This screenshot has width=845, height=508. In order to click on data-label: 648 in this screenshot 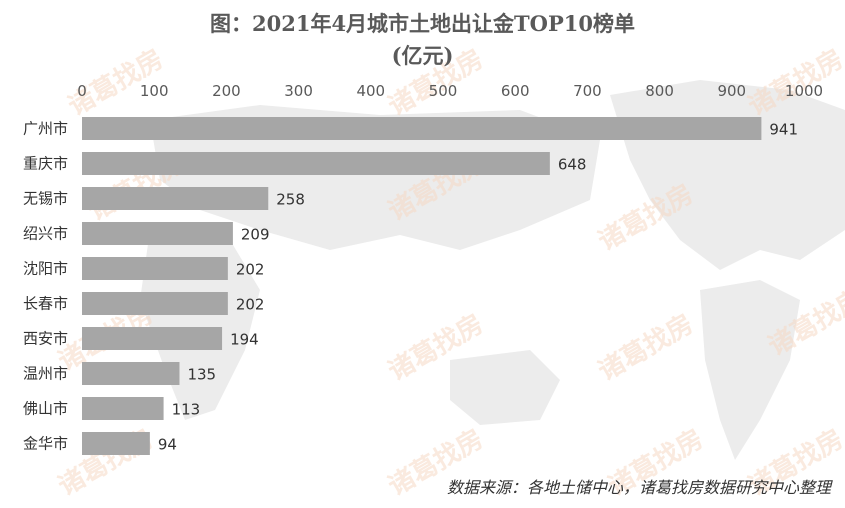, I will do `click(572, 165)`.